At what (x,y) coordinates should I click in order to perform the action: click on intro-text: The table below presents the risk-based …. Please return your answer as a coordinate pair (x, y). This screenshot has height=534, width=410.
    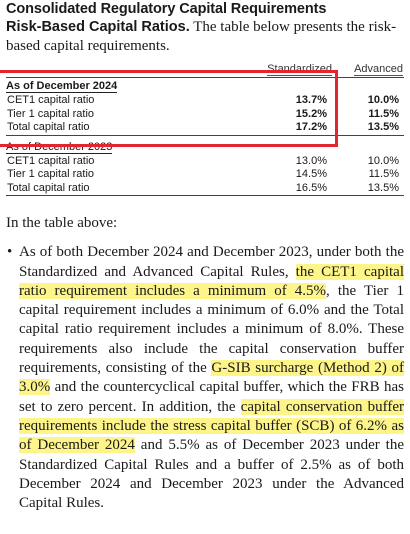
    Looking at the image, I should click on (201, 36).